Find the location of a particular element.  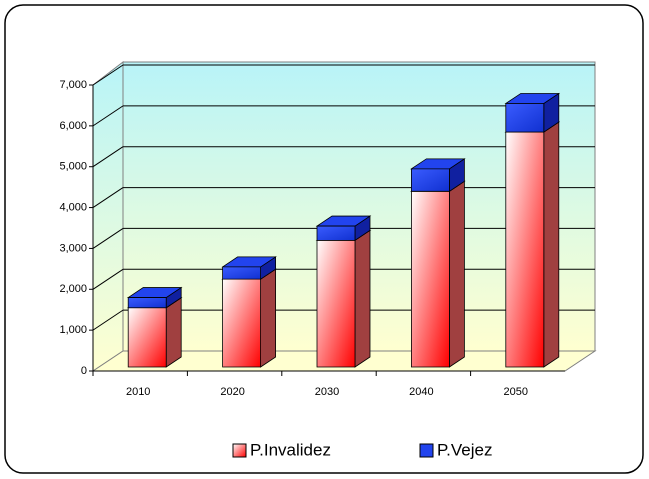

x-tick-label: 2050 is located at coordinates (516, 392).